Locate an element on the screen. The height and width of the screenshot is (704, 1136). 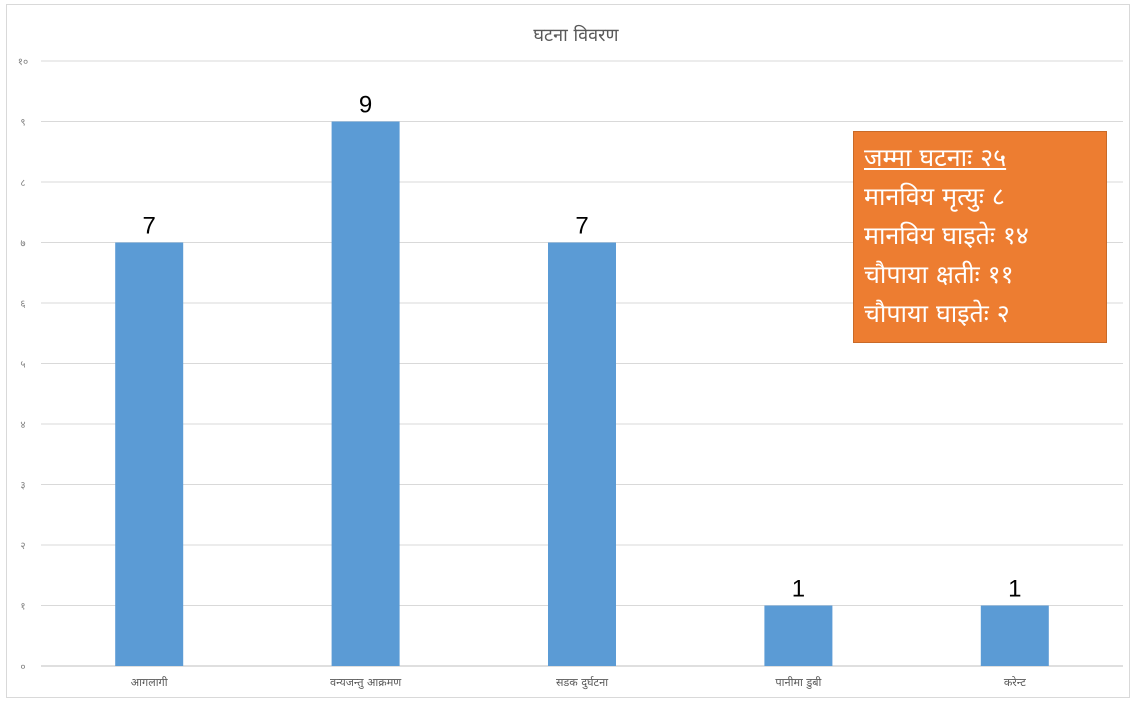
y-tick-label: ५ is located at coordinates (22, 365).